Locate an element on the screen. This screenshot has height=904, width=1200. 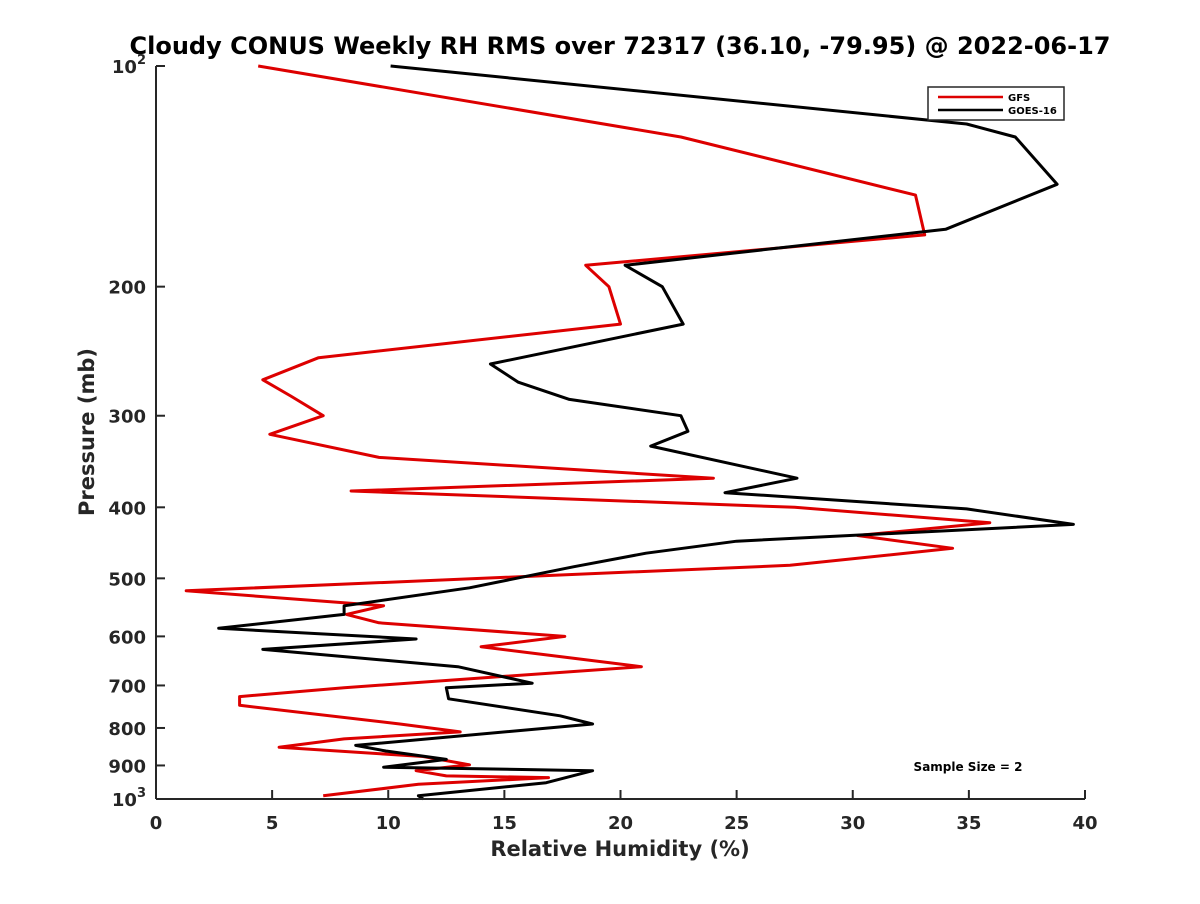
y-tick-label: 500 is located at coordinates (127, 579).